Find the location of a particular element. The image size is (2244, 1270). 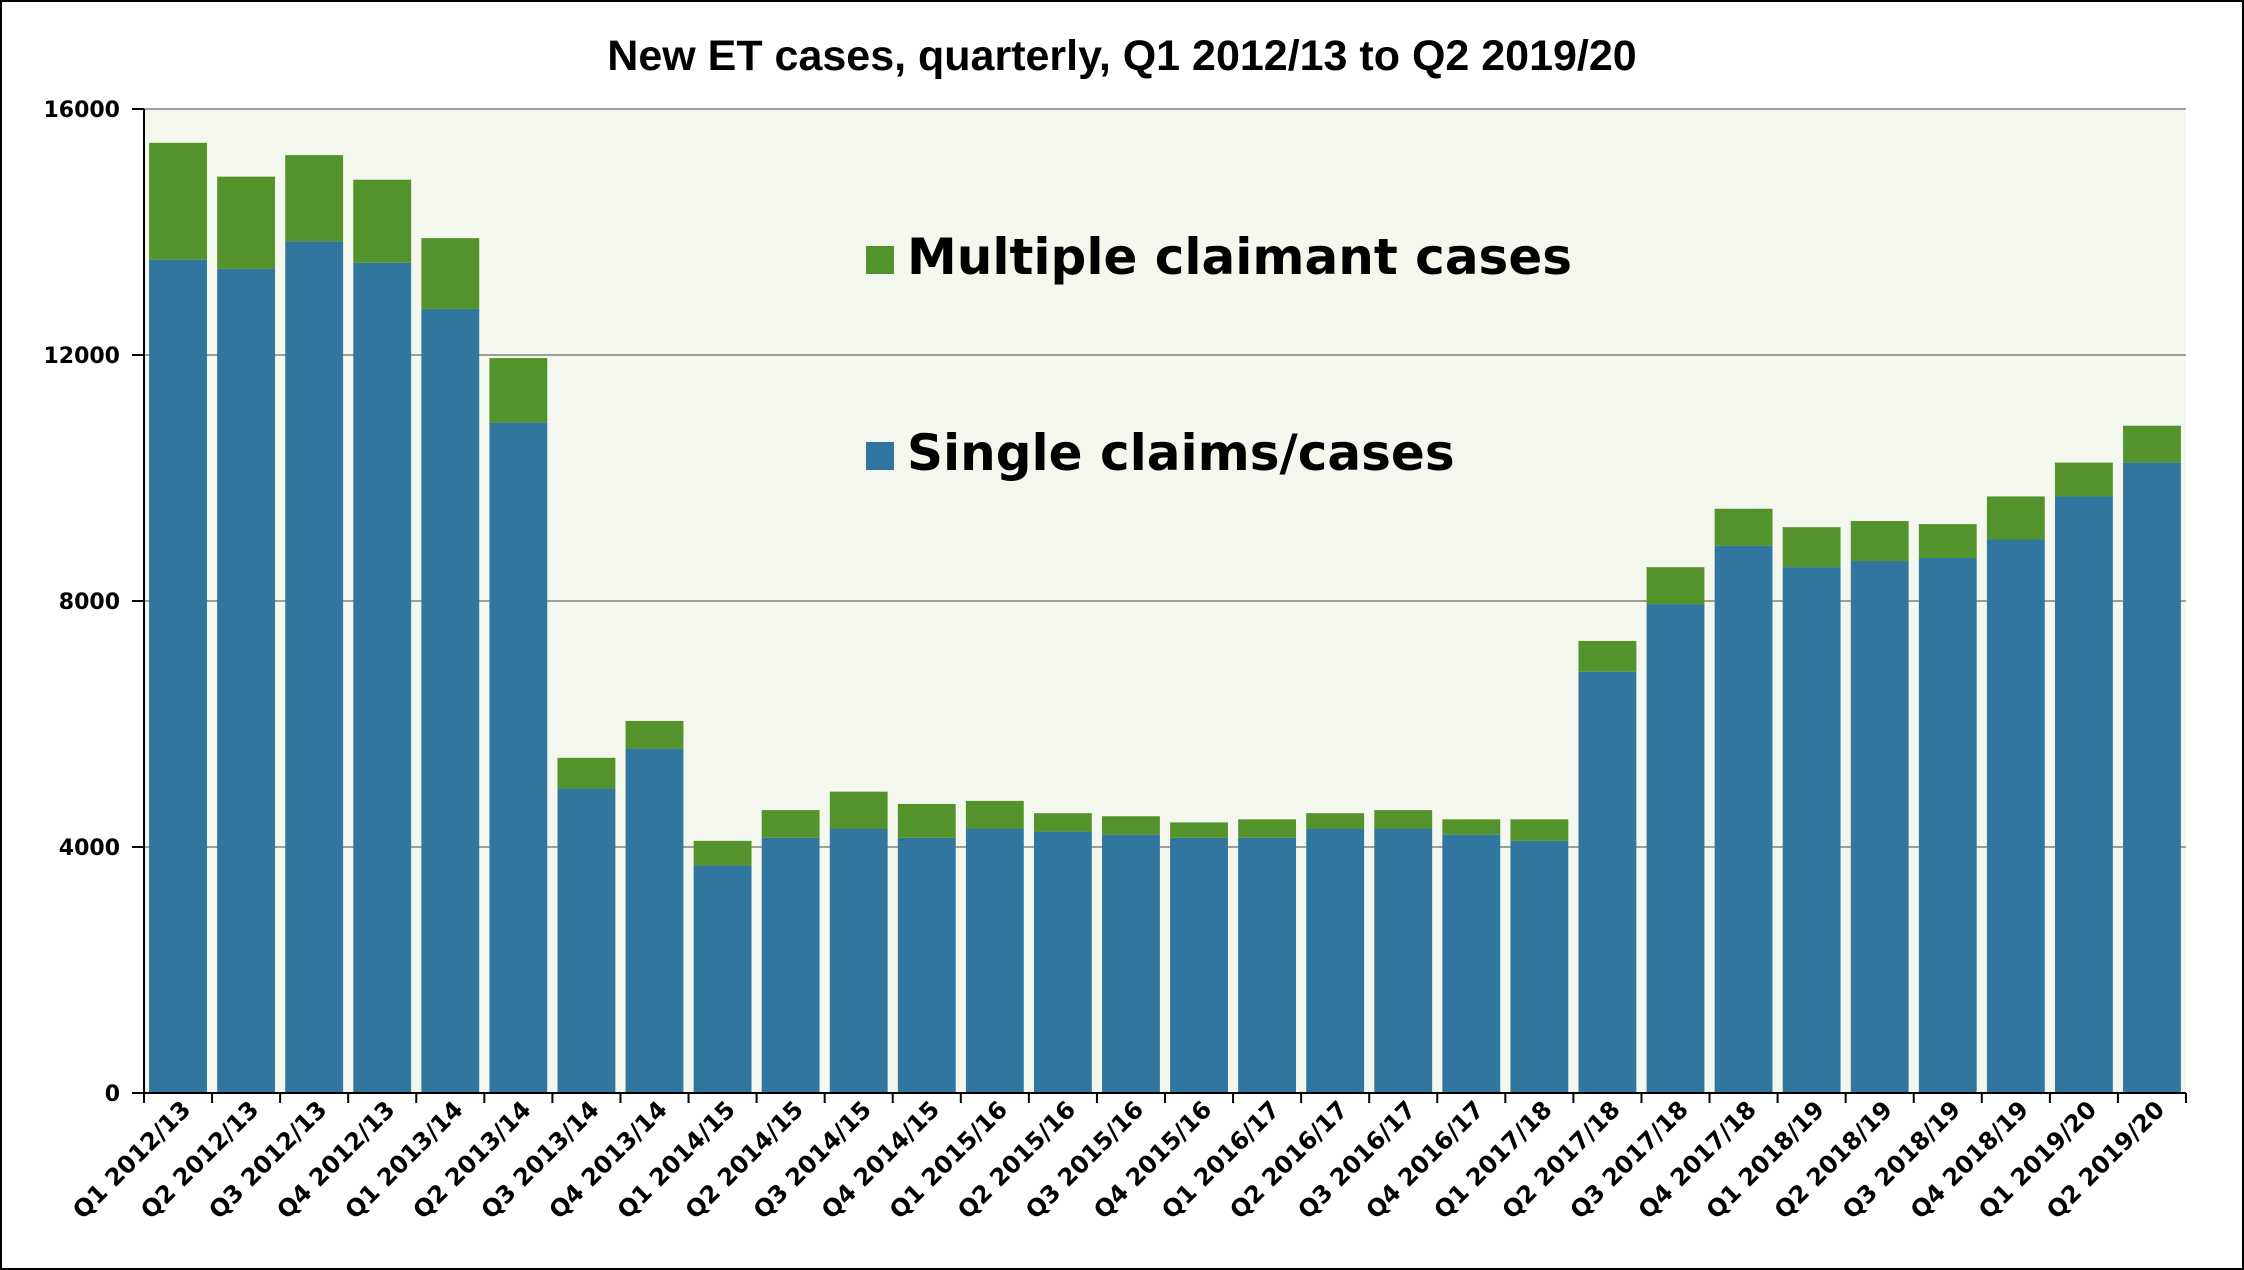

x-tick-label: Q2 2016/17 is located at coordinates (1288, 1159).